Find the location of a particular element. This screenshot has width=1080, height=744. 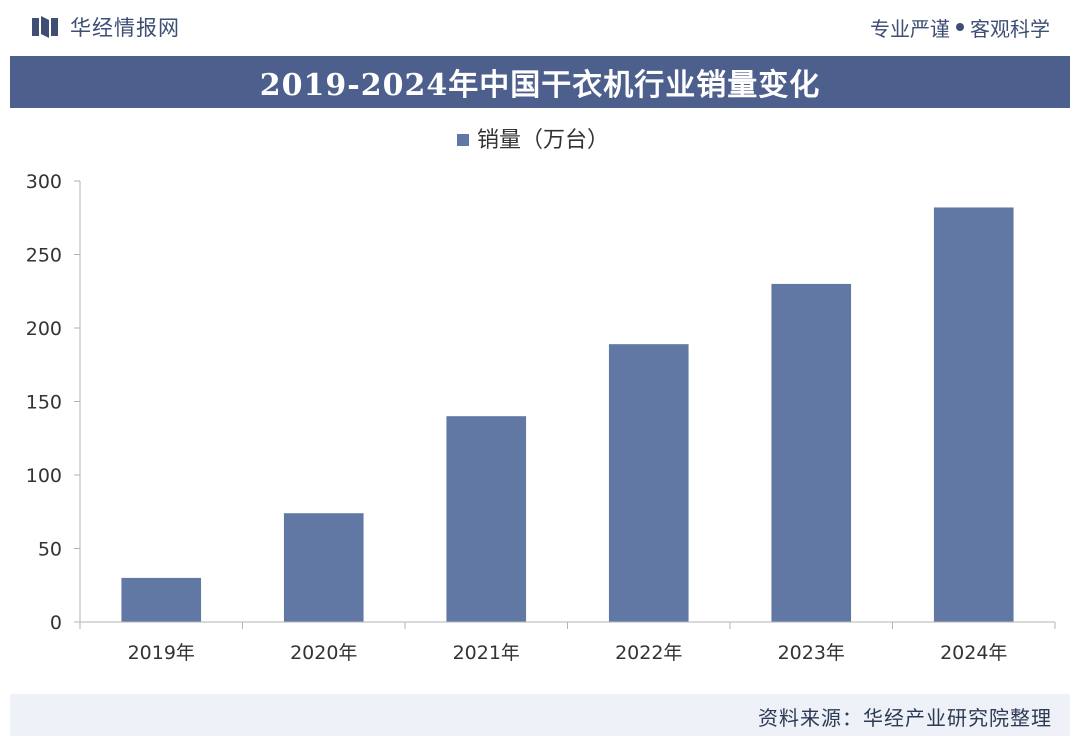

chart-title: 2019-2024年中国干衣机行业销量变化 is located at coordinates (540, 85).